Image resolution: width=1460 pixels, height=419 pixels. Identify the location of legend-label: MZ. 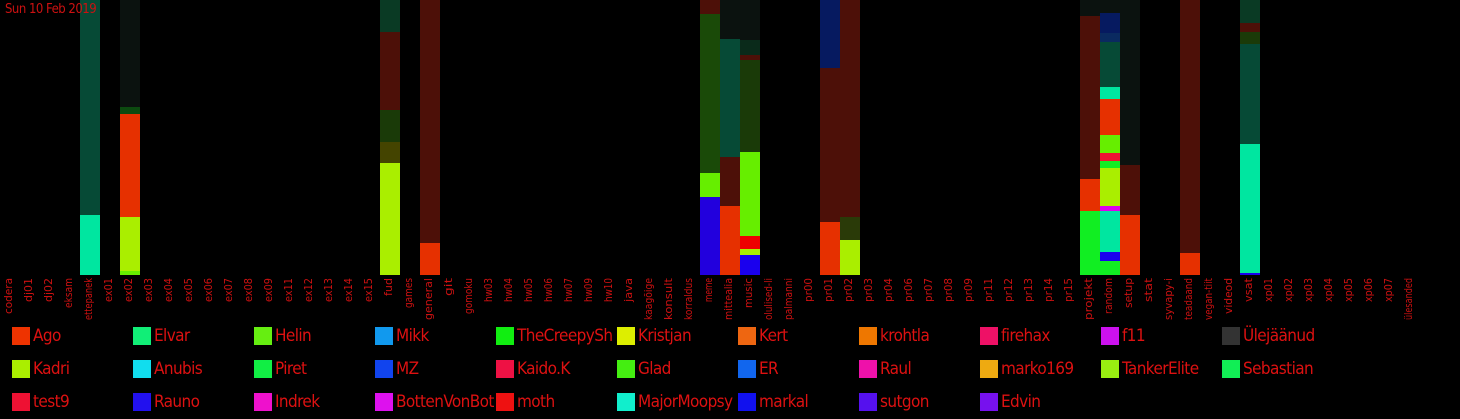
(407, 369).